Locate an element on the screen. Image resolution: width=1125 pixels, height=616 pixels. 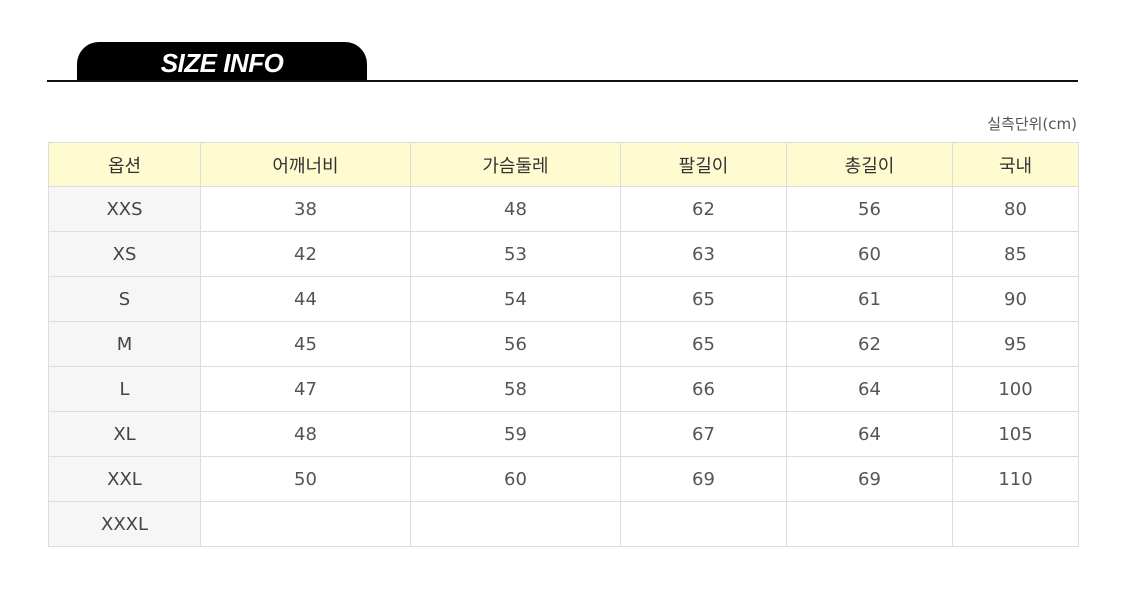
size-option-cell: S is located at coordinates (124, 299).